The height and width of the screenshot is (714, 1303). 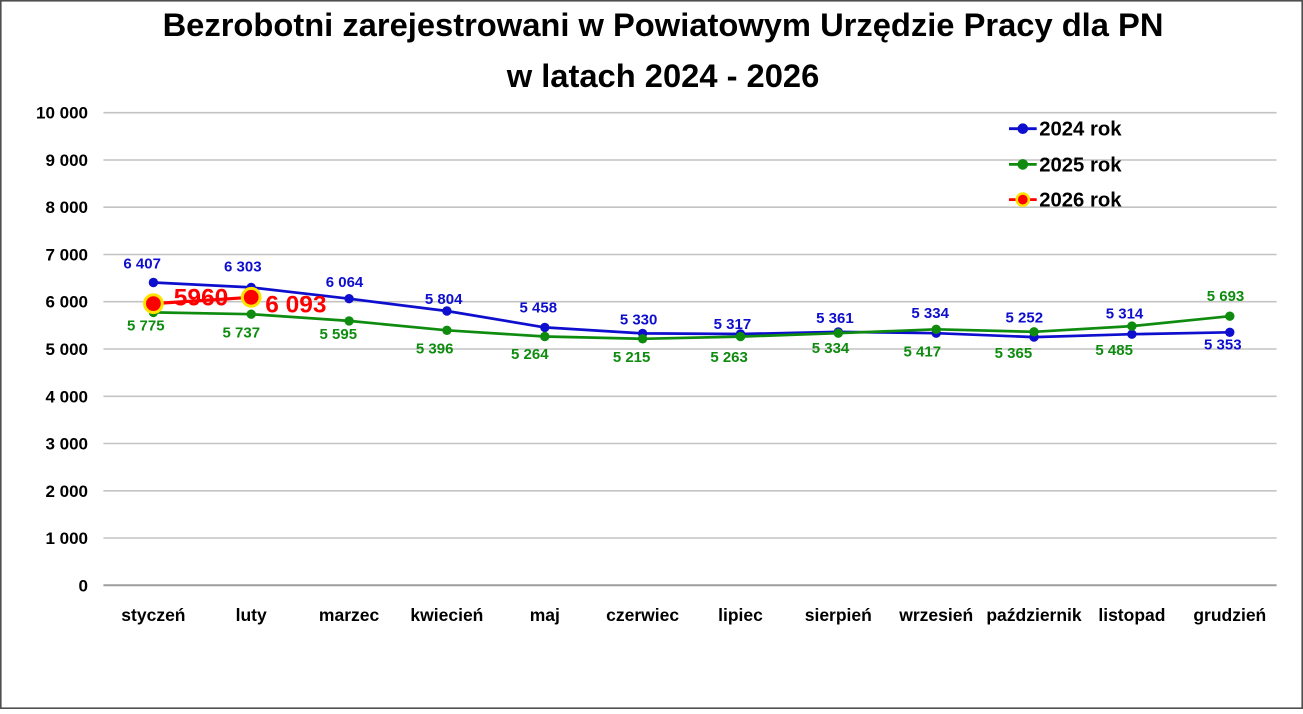 What do you see at coordinates (444, 299) in the screenshot?
I see `svg-text: 5 804` at bounding box center [444, 299].